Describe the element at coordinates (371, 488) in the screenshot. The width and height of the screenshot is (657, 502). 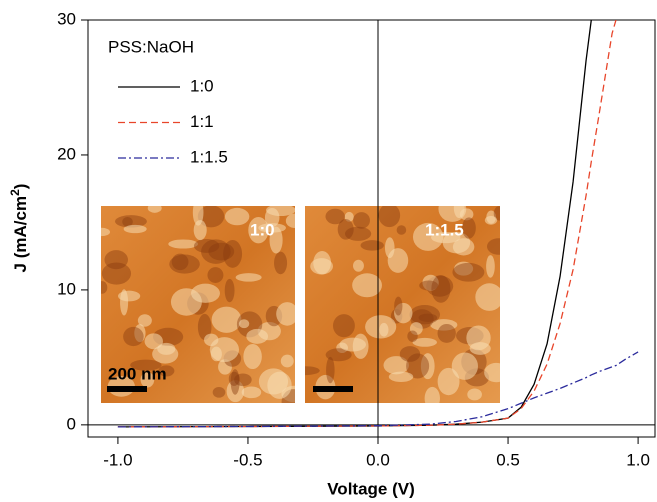
I see `x-axis-label: Voltage (V)` at that location.